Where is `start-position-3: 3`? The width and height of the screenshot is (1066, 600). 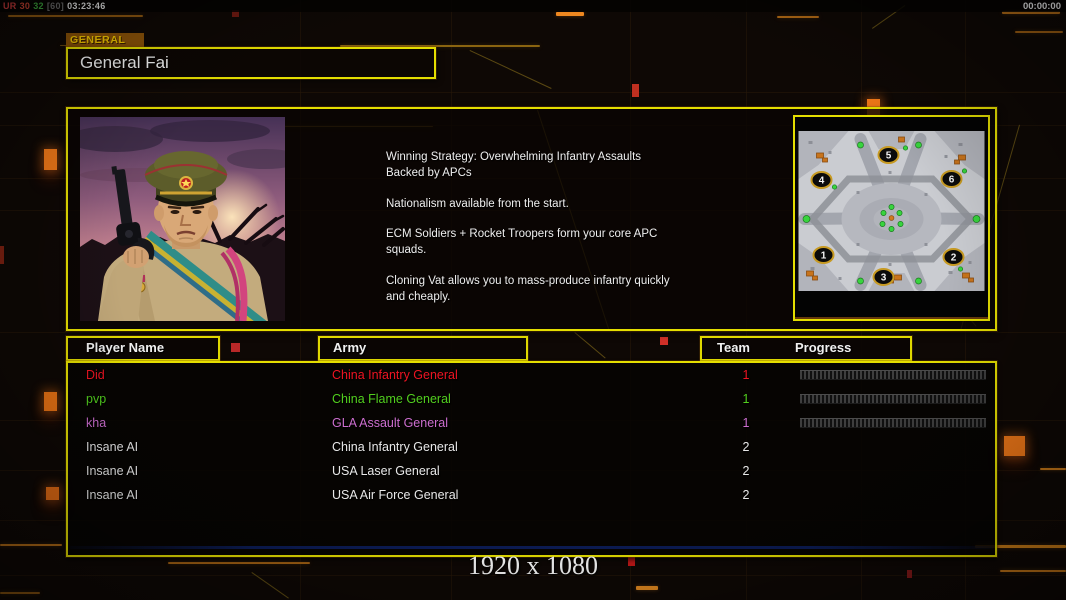 start-position-3: 3 is located at coordinates (883, 277).